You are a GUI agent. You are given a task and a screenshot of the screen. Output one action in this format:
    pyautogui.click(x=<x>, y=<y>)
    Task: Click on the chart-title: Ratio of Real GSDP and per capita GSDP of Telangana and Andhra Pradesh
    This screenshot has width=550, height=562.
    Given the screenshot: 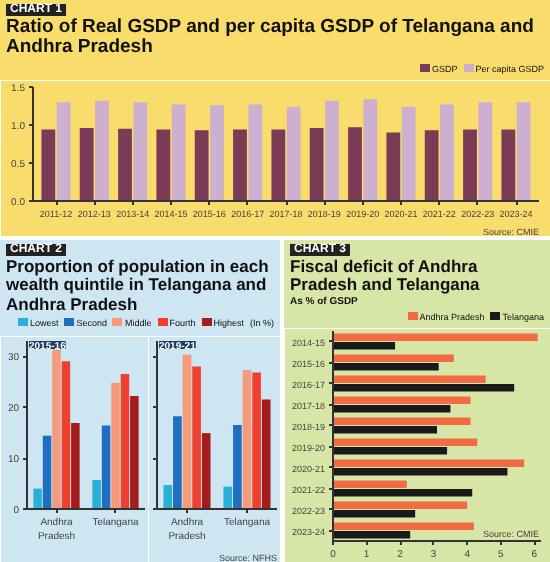 What is the action you would take?
    pyautogui.click(x=271, y=38)
    